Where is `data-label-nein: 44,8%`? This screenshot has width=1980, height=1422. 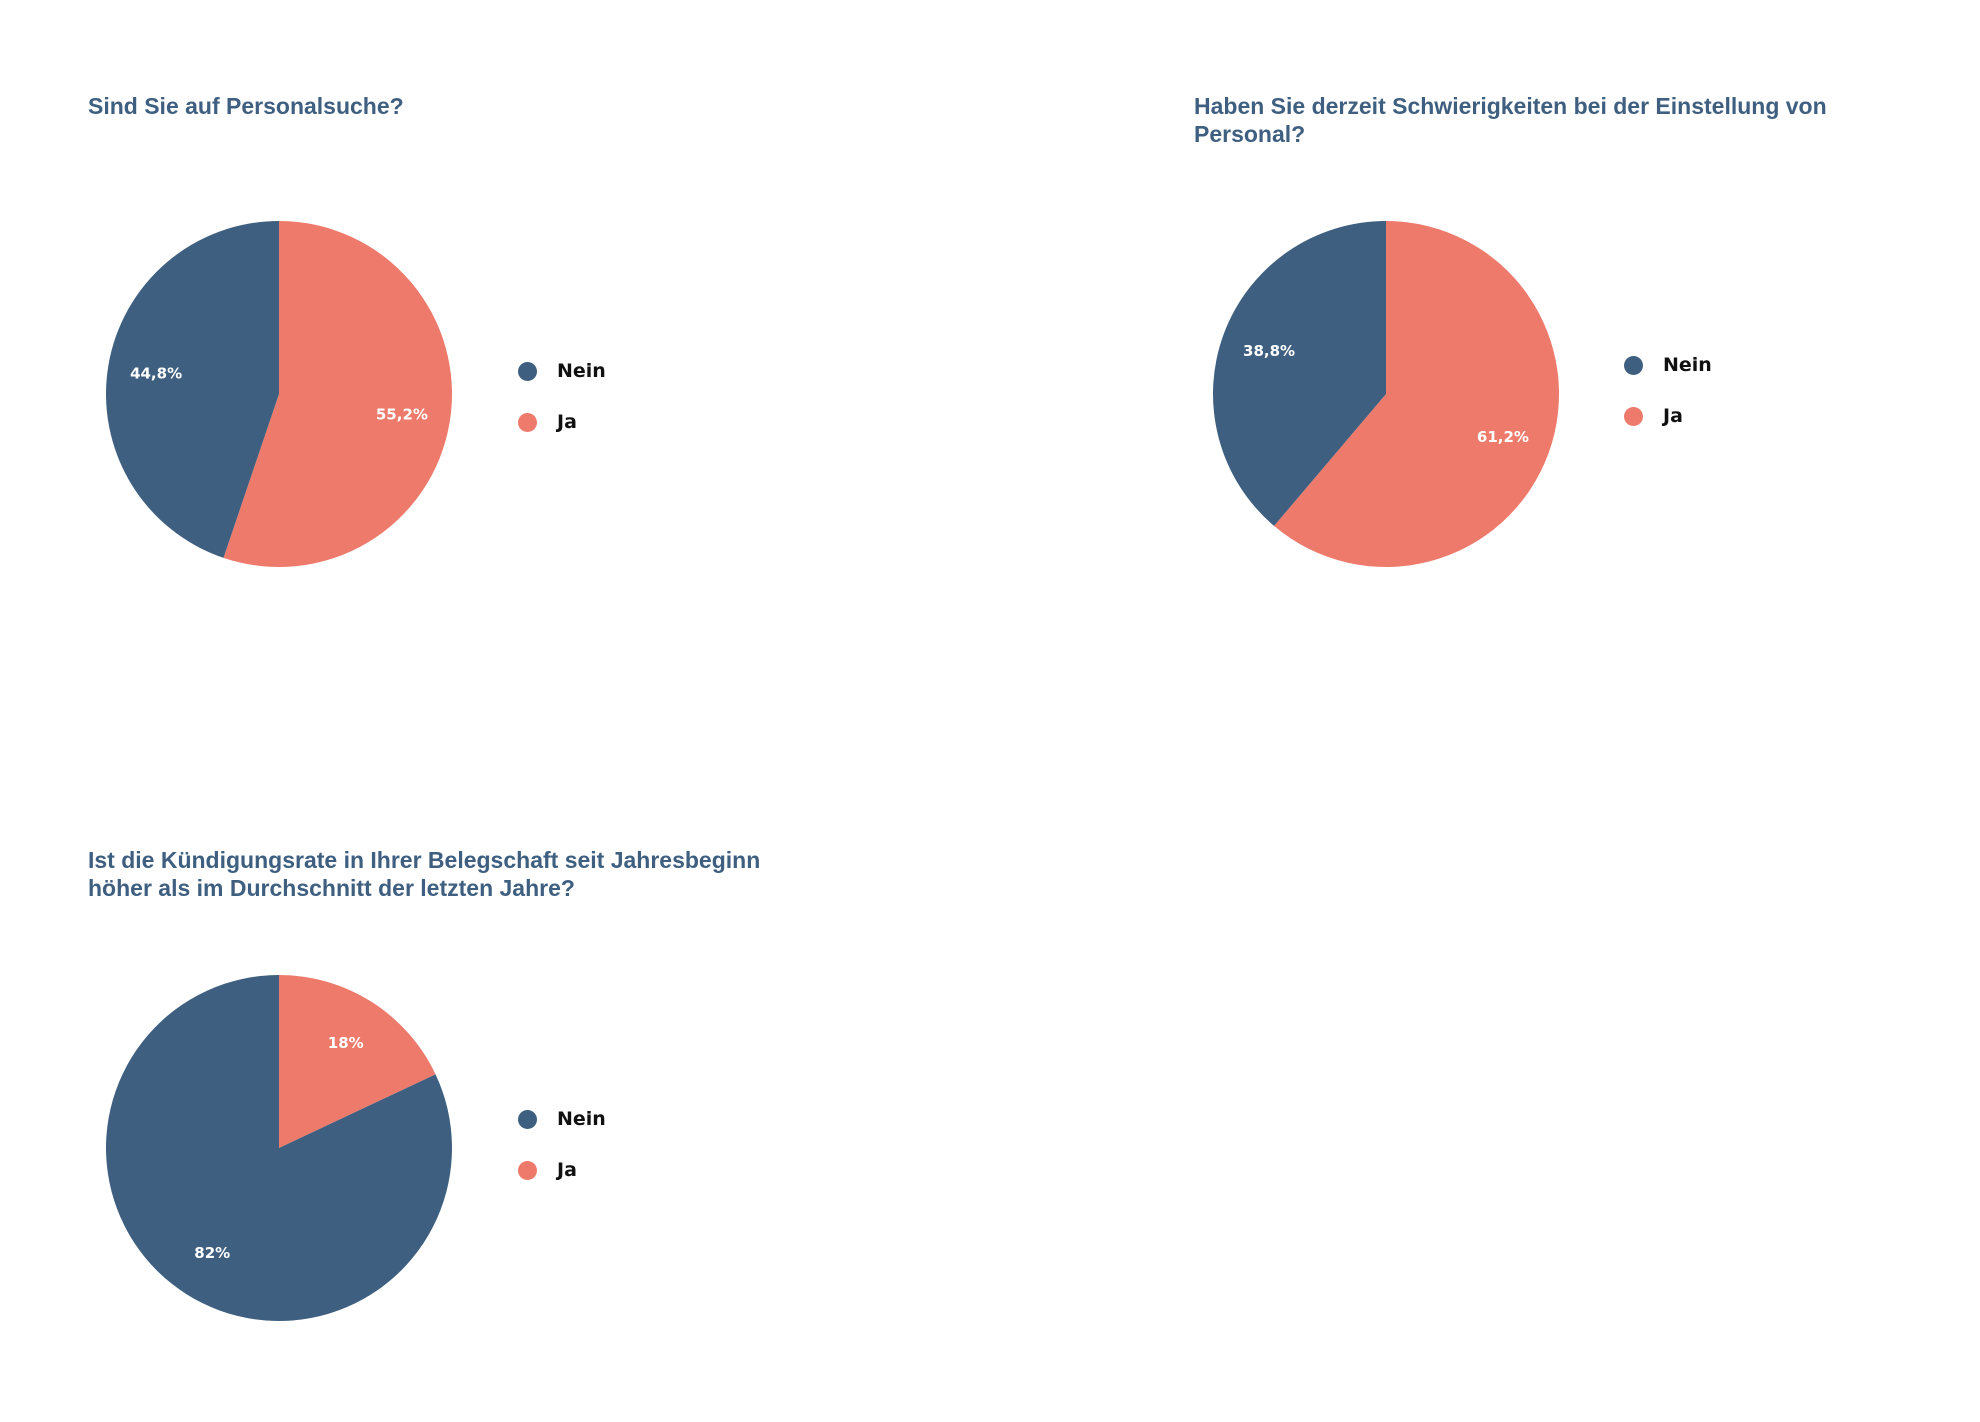 data-label-nein: 44,8% is located at coordinates (156, 374).